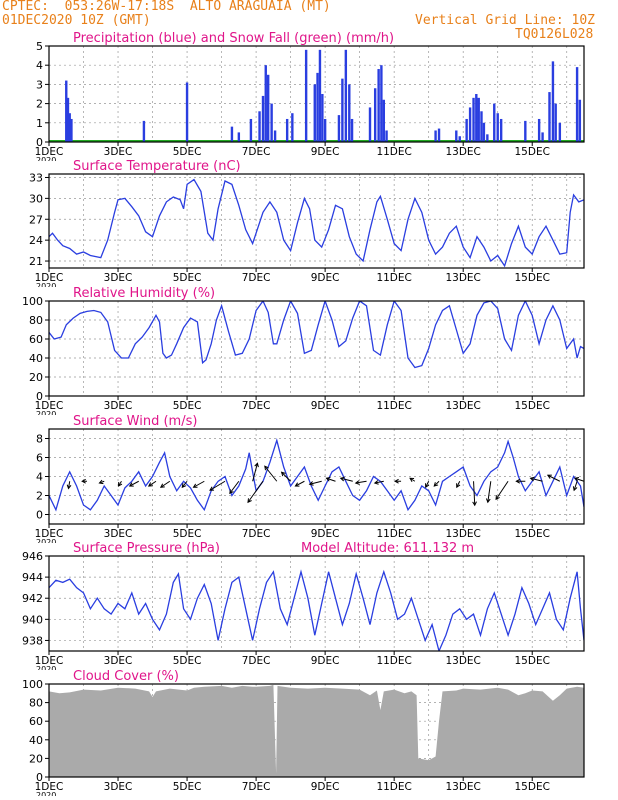 The image size is (618, 800). What do you see at coordinates (36, 377) in the screenshot?
I see `rh-ytick-label: 20` at bounding box center [36, 377].